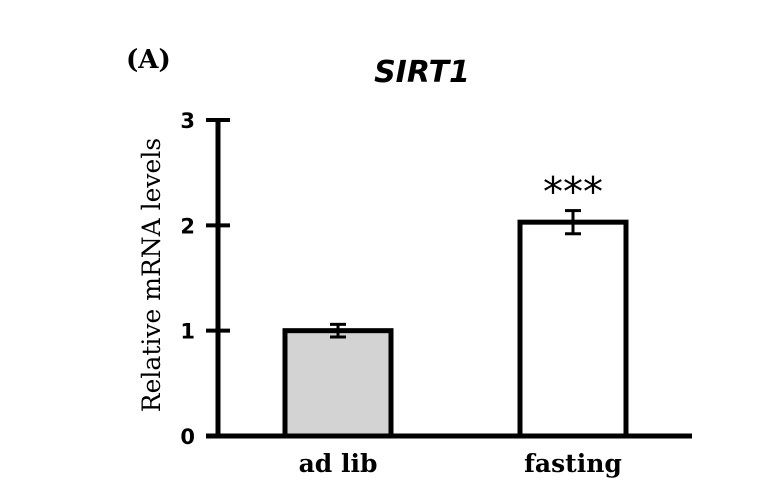 This screenshot has height=500, width=778. Describe the element at coordinates (338, 463) in the screenshot. I see `x-tick-label-0: ad lib` at that location.